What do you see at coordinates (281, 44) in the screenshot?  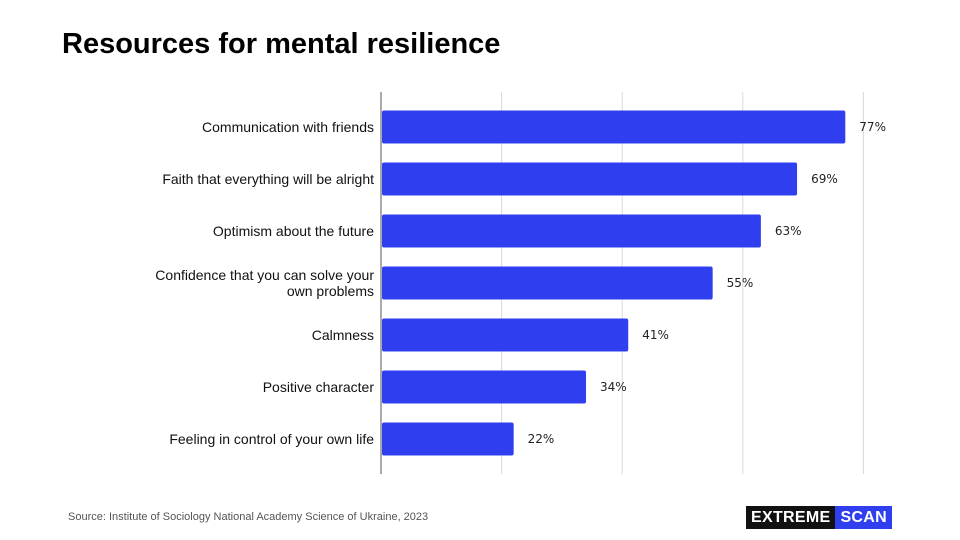 I see `chart-title: Resources for mental resilience` at bounding box center [281, 44].